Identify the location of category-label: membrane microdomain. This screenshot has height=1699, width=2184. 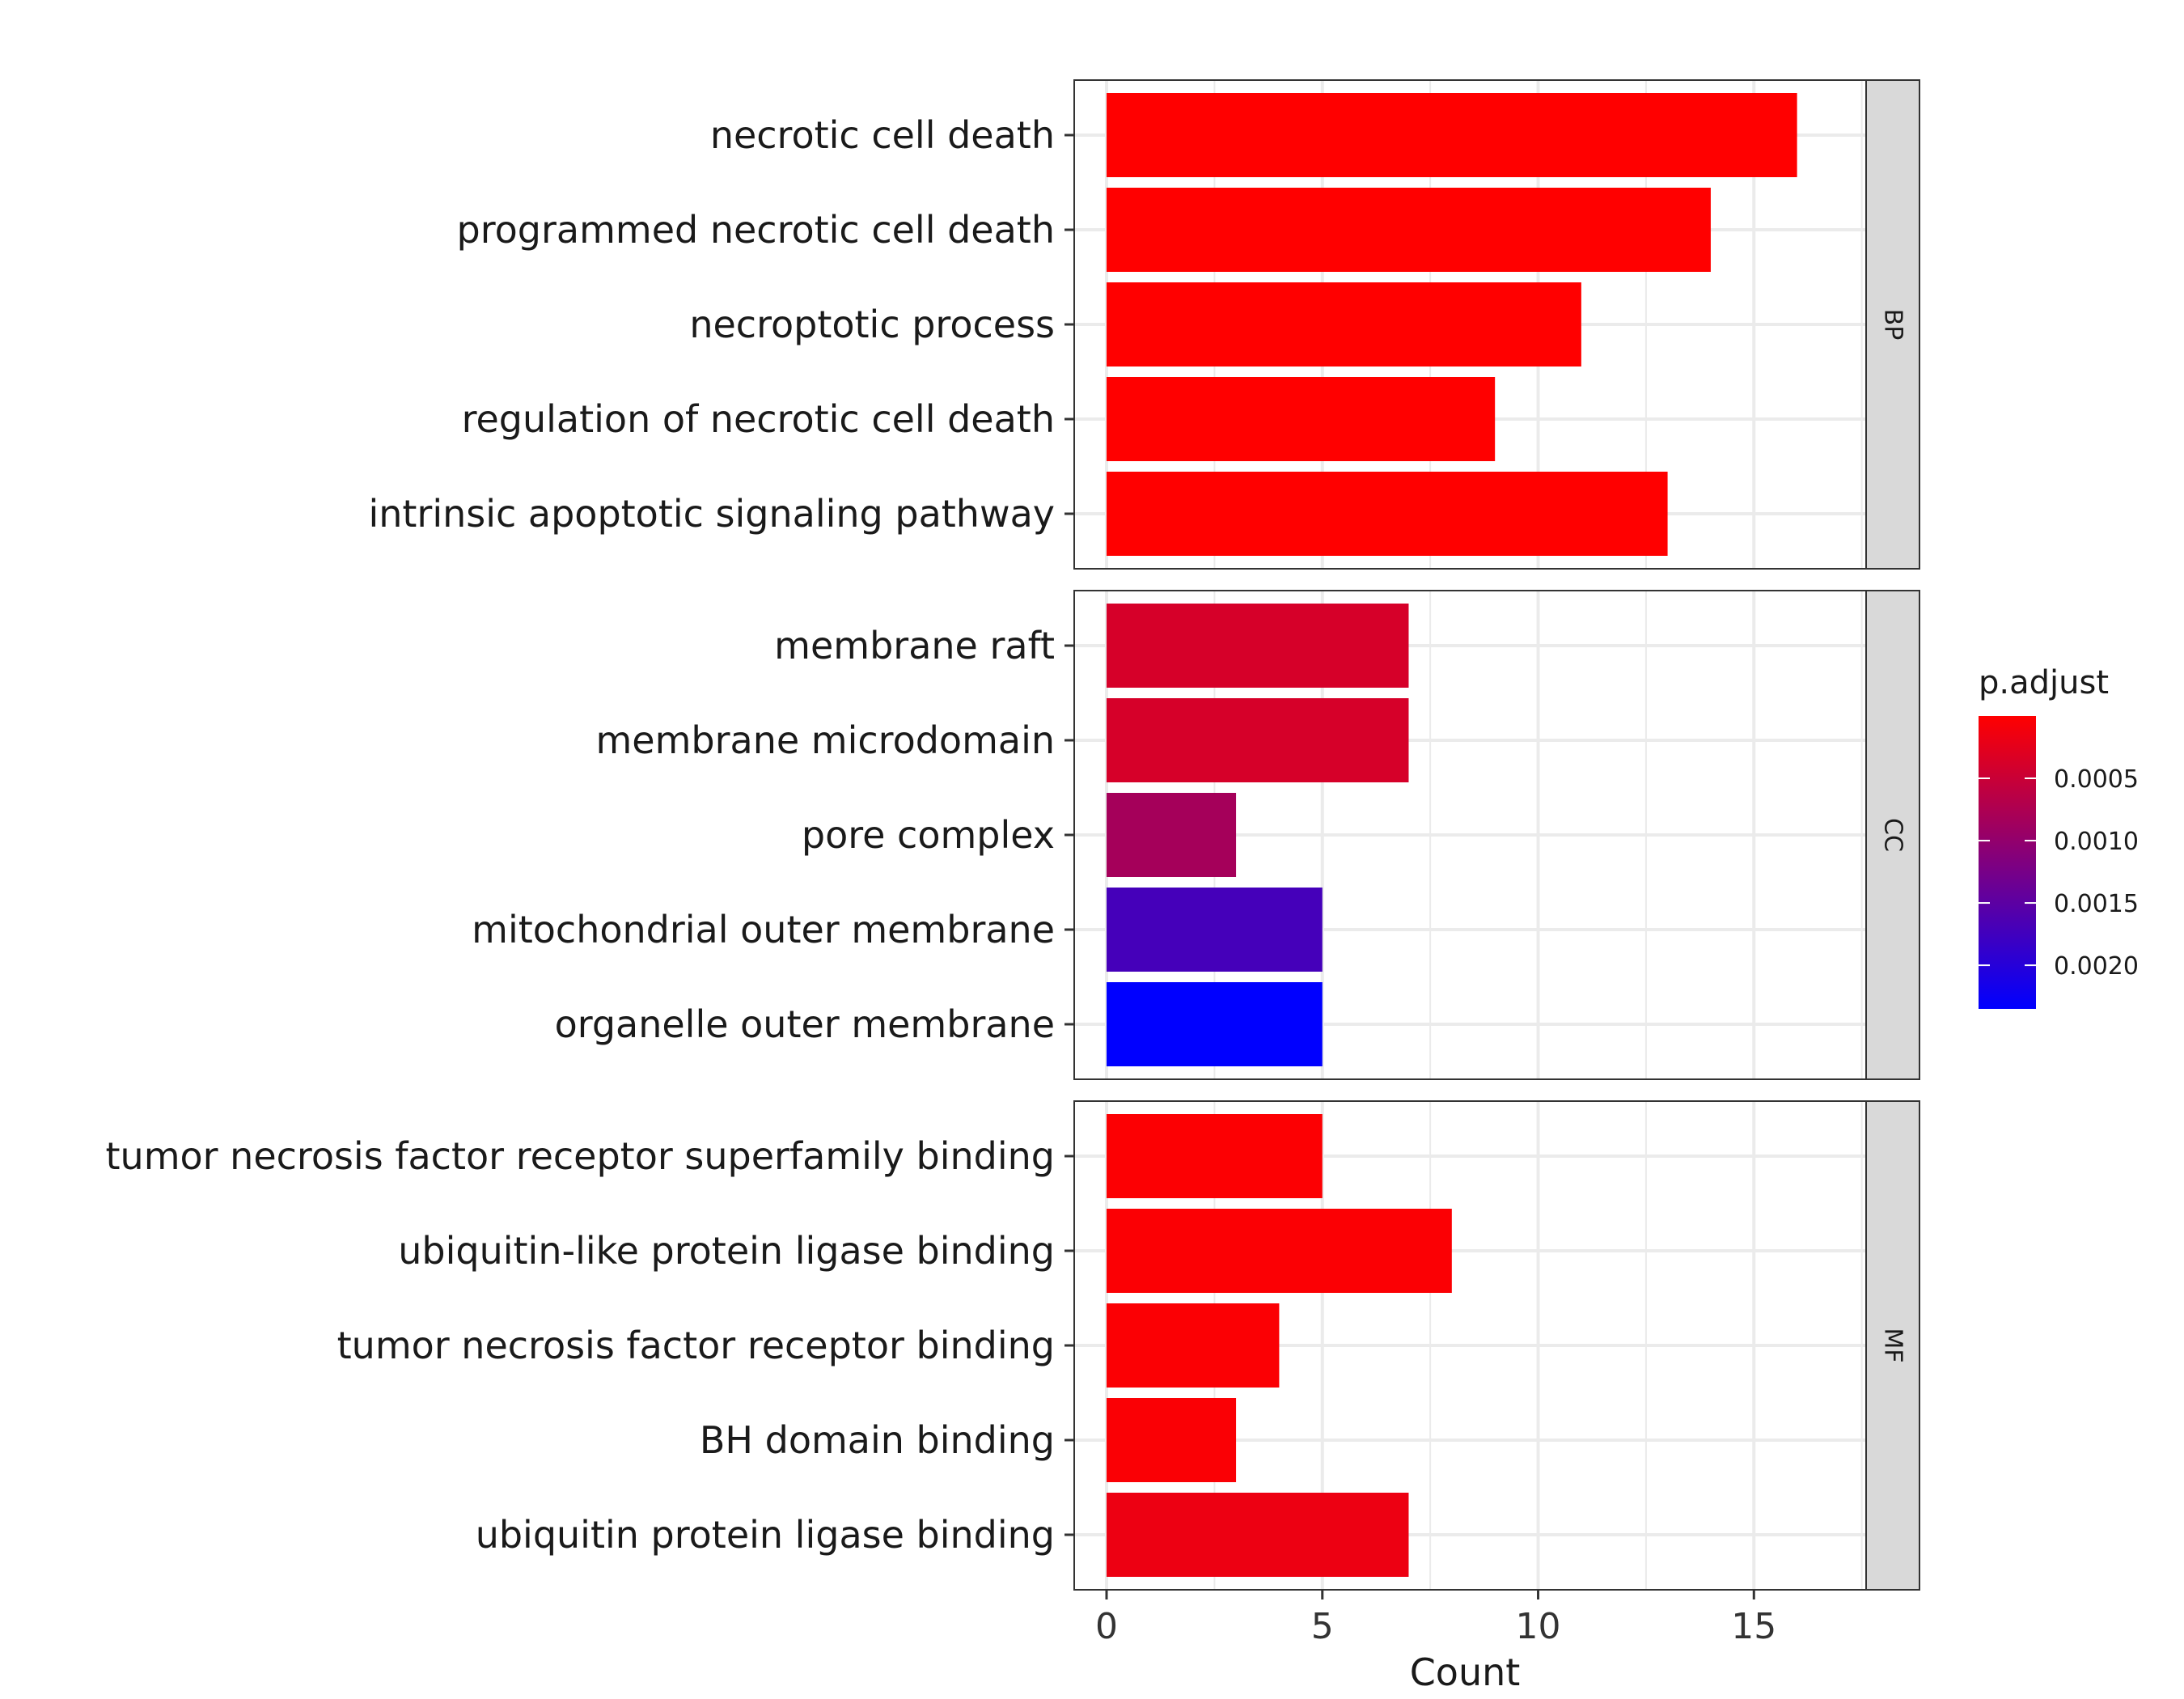
(826, 740).